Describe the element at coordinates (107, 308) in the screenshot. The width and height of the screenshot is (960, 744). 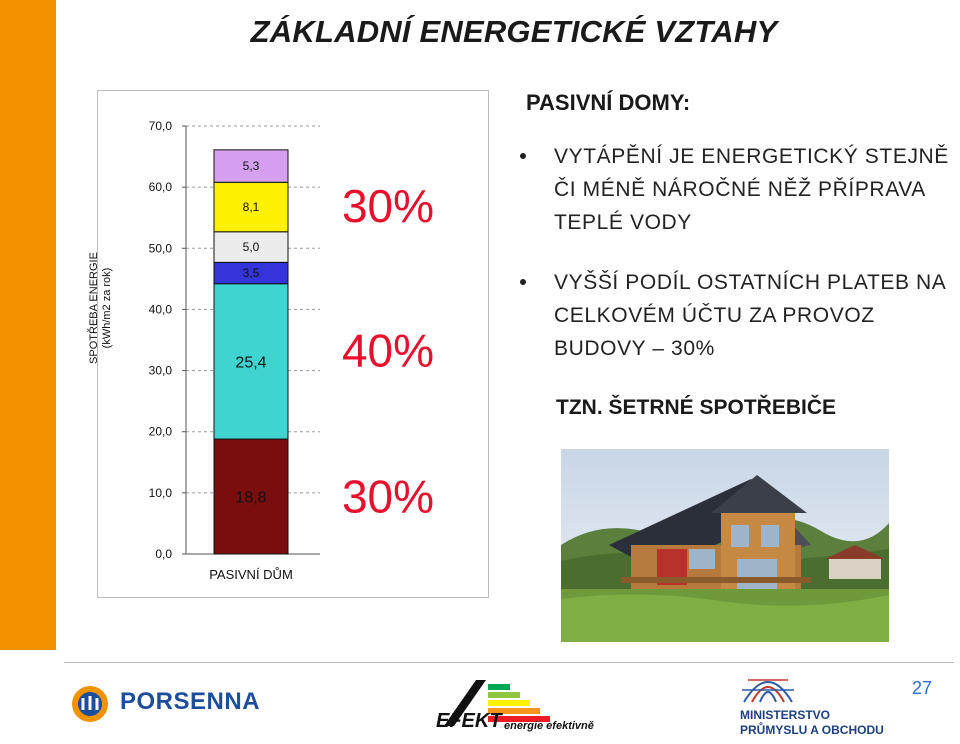
I see `y-axis-label-line2: (kWh/m2 za rok)` at that location.